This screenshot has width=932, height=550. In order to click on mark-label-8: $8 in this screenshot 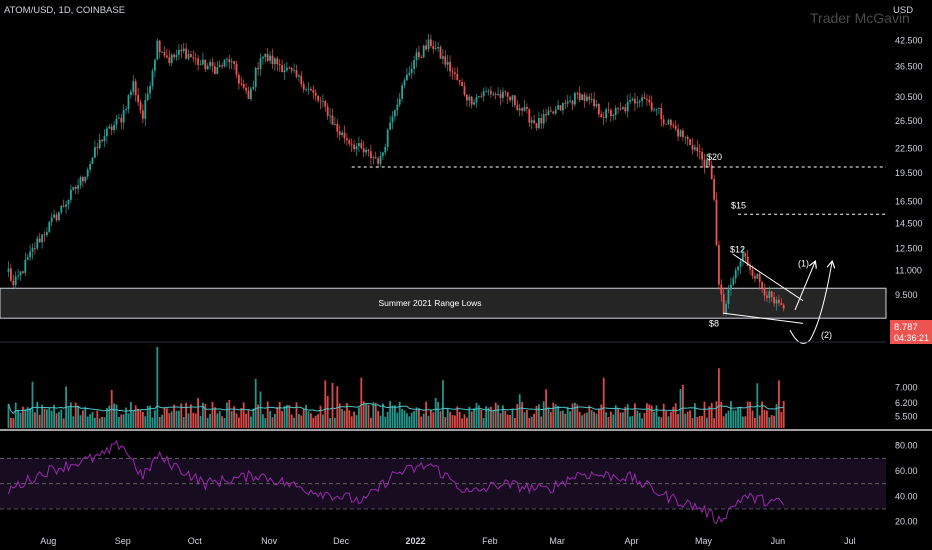, I will do `click(714, 324)`.